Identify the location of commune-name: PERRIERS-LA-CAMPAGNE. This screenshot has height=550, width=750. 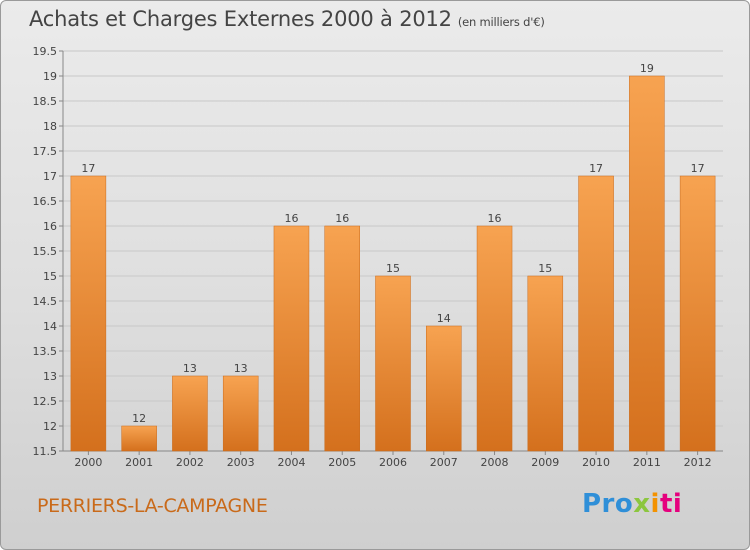
(152, 506).